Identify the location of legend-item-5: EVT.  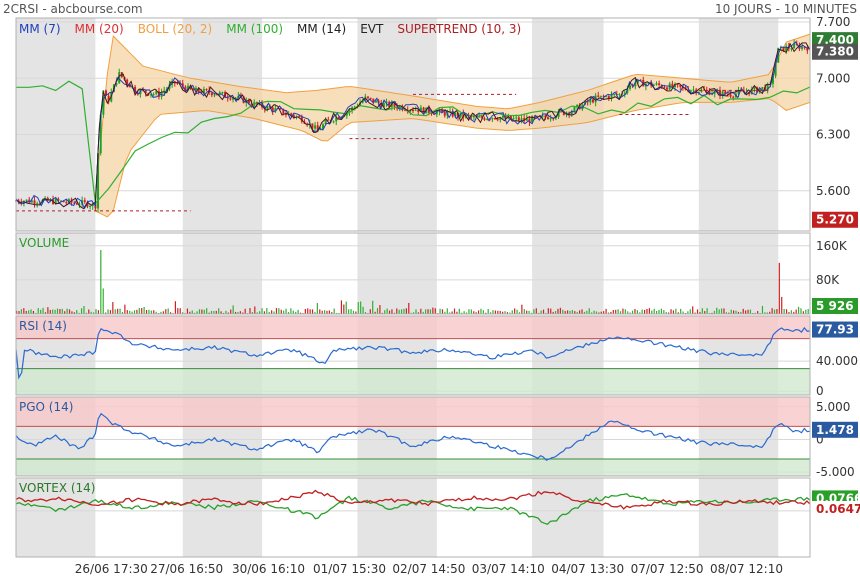
(372, 29).